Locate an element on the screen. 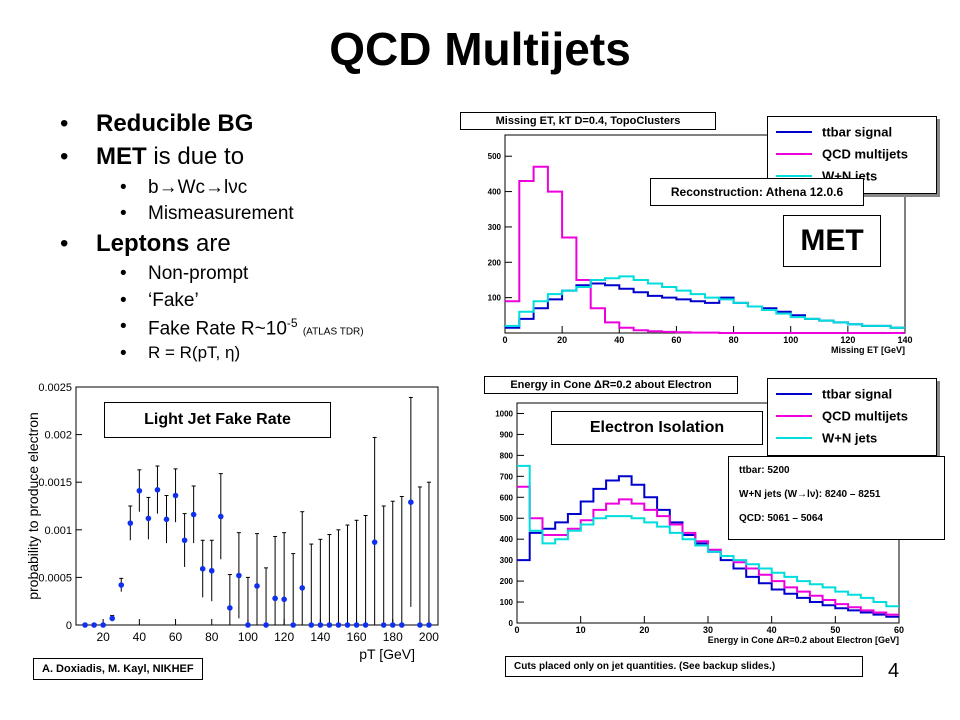 The height and width of the screenshot is (720, 960). fr-xtick-label: 120 is located at coordinates (284, 637).